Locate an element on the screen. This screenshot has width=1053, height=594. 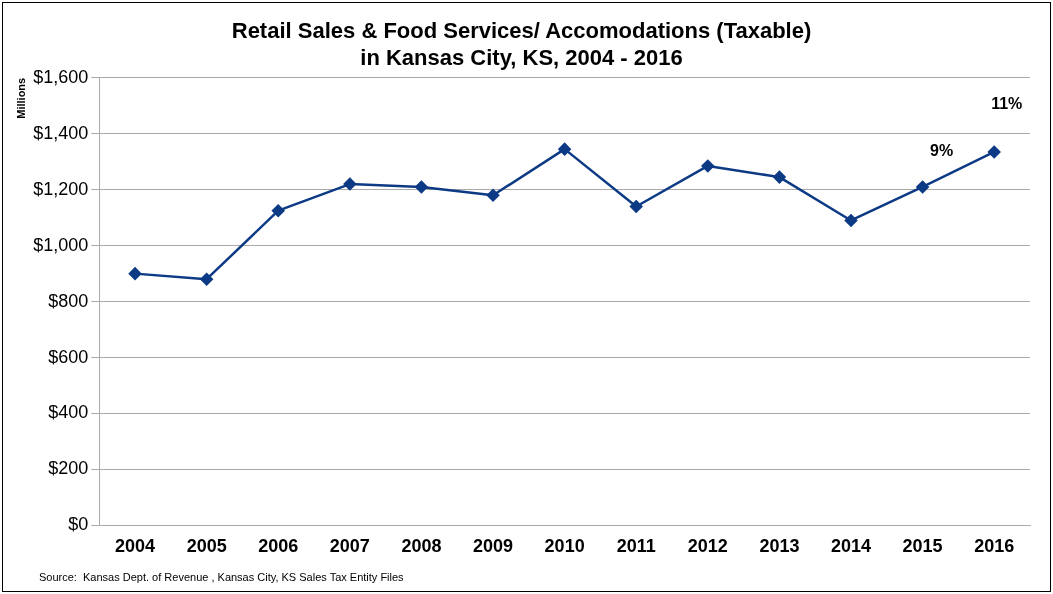
annotation: 9% is located at coordinates (942, 151).